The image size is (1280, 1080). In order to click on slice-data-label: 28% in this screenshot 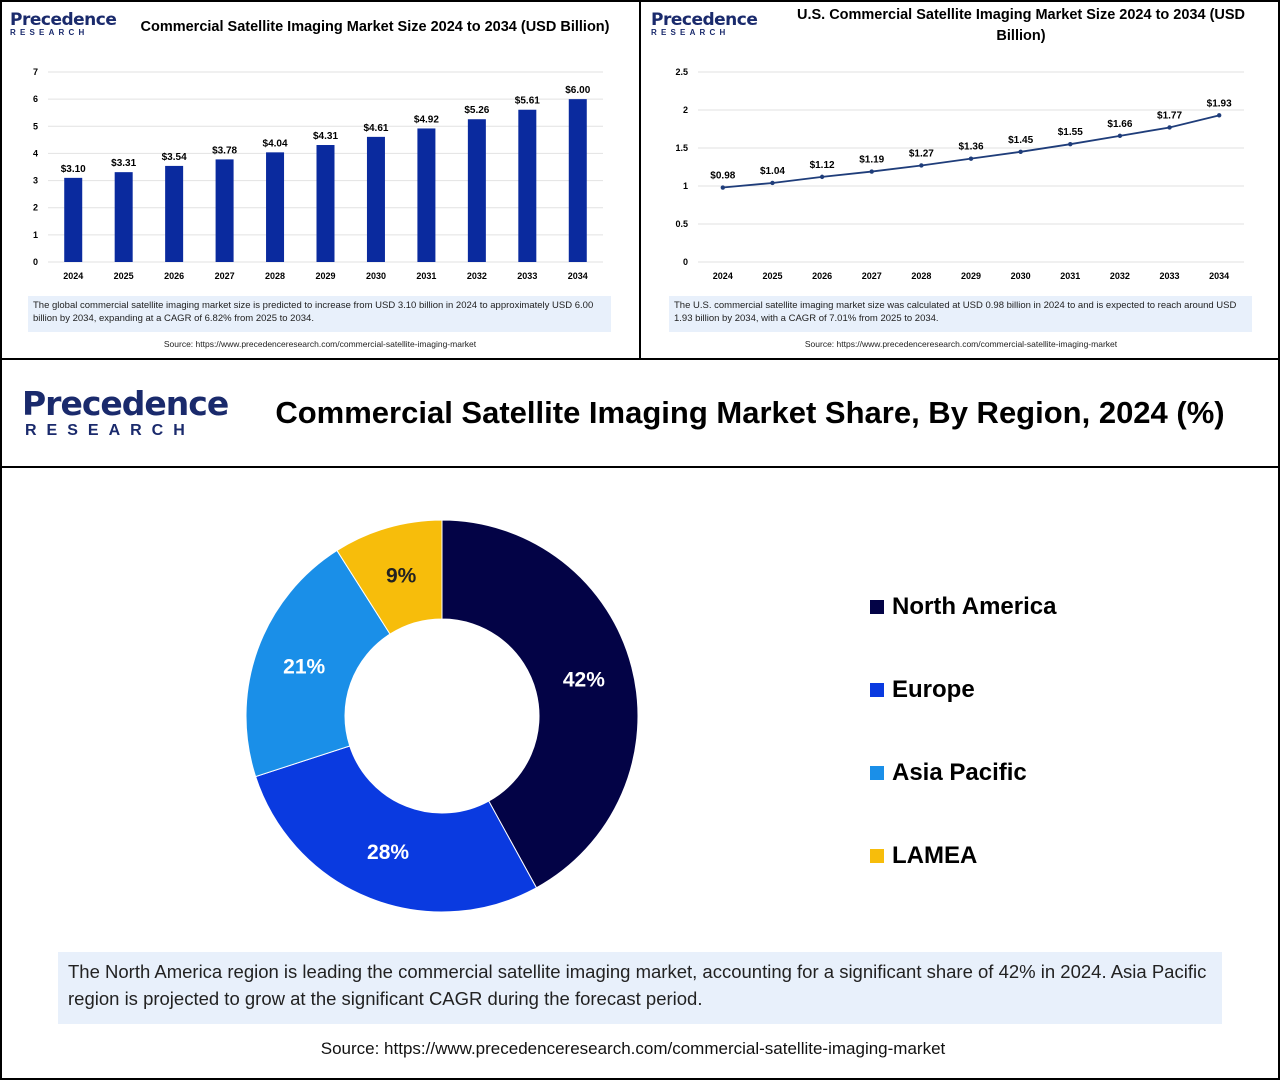, I will do `click(388, 852)`.